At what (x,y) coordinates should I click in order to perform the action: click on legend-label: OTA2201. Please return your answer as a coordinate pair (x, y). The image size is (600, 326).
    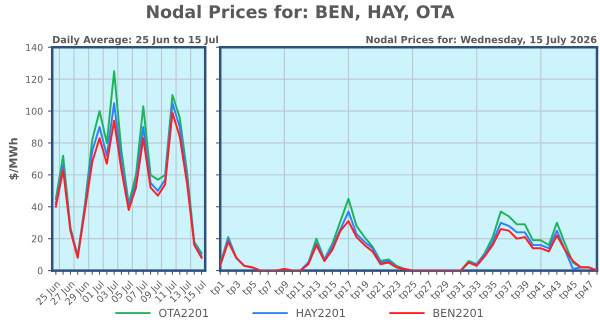
    Looking at the image, I should click on (183, 313).